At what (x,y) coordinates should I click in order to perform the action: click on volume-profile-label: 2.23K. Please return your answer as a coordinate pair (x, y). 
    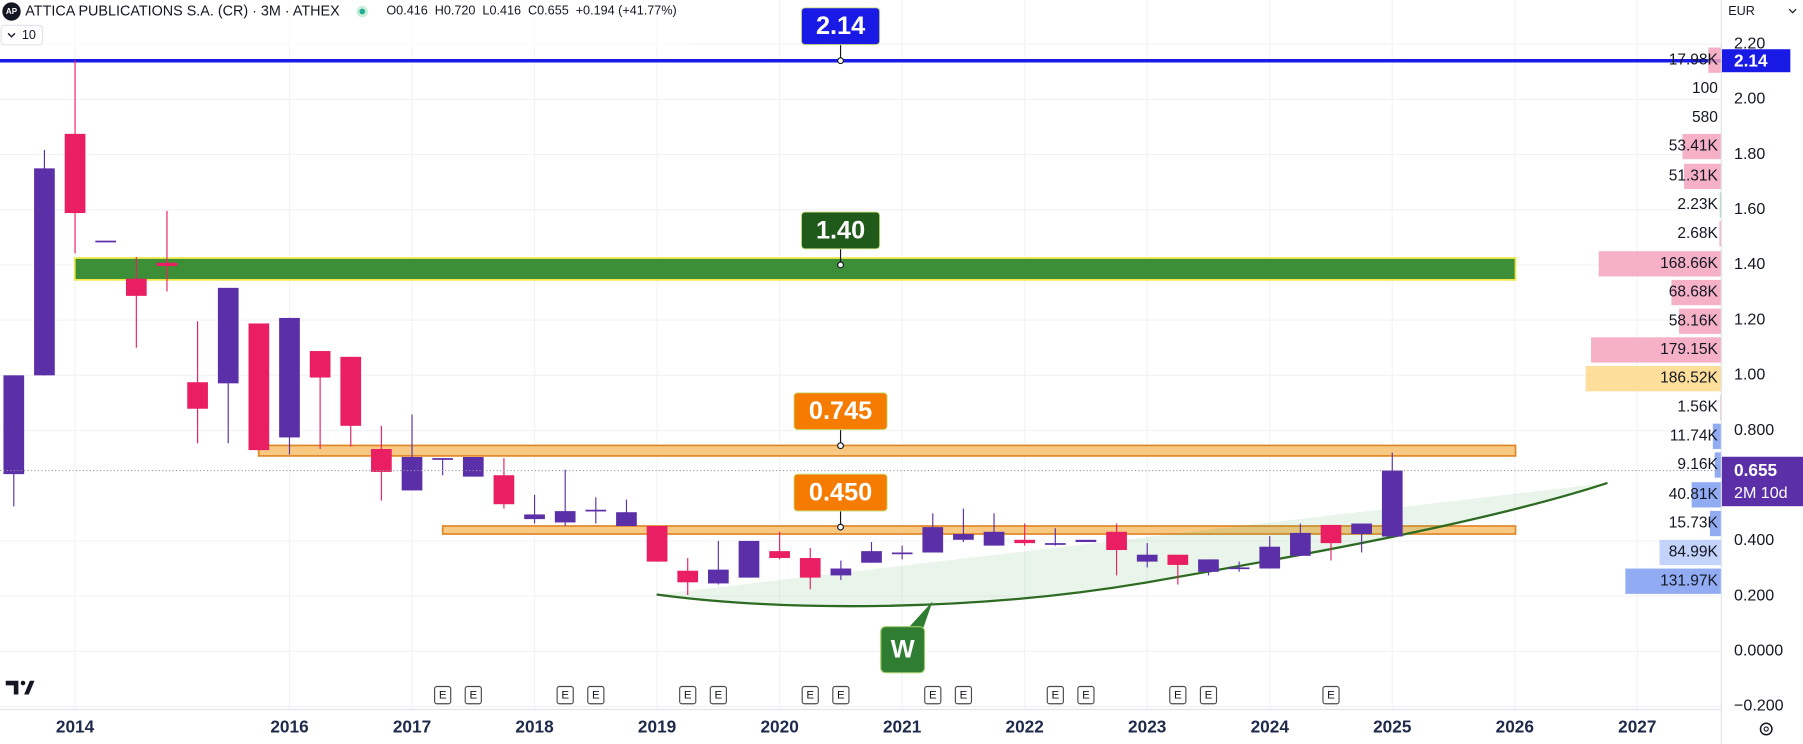
    Looking at the image, I should click on (1697, 204).